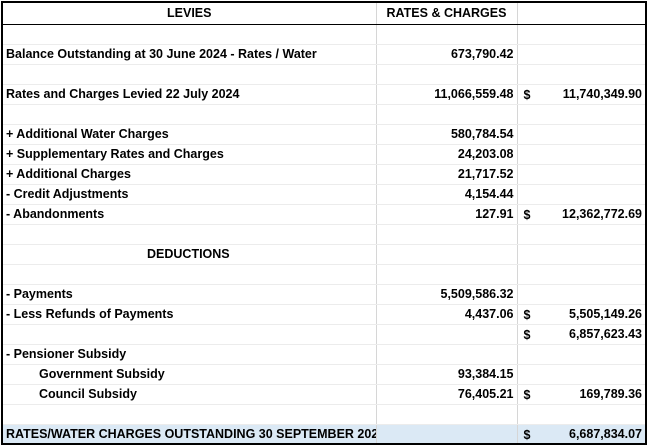 This screenshot has height=446, width=648. I want to click on total-value: 11,740,349.90, so click(602, 94).